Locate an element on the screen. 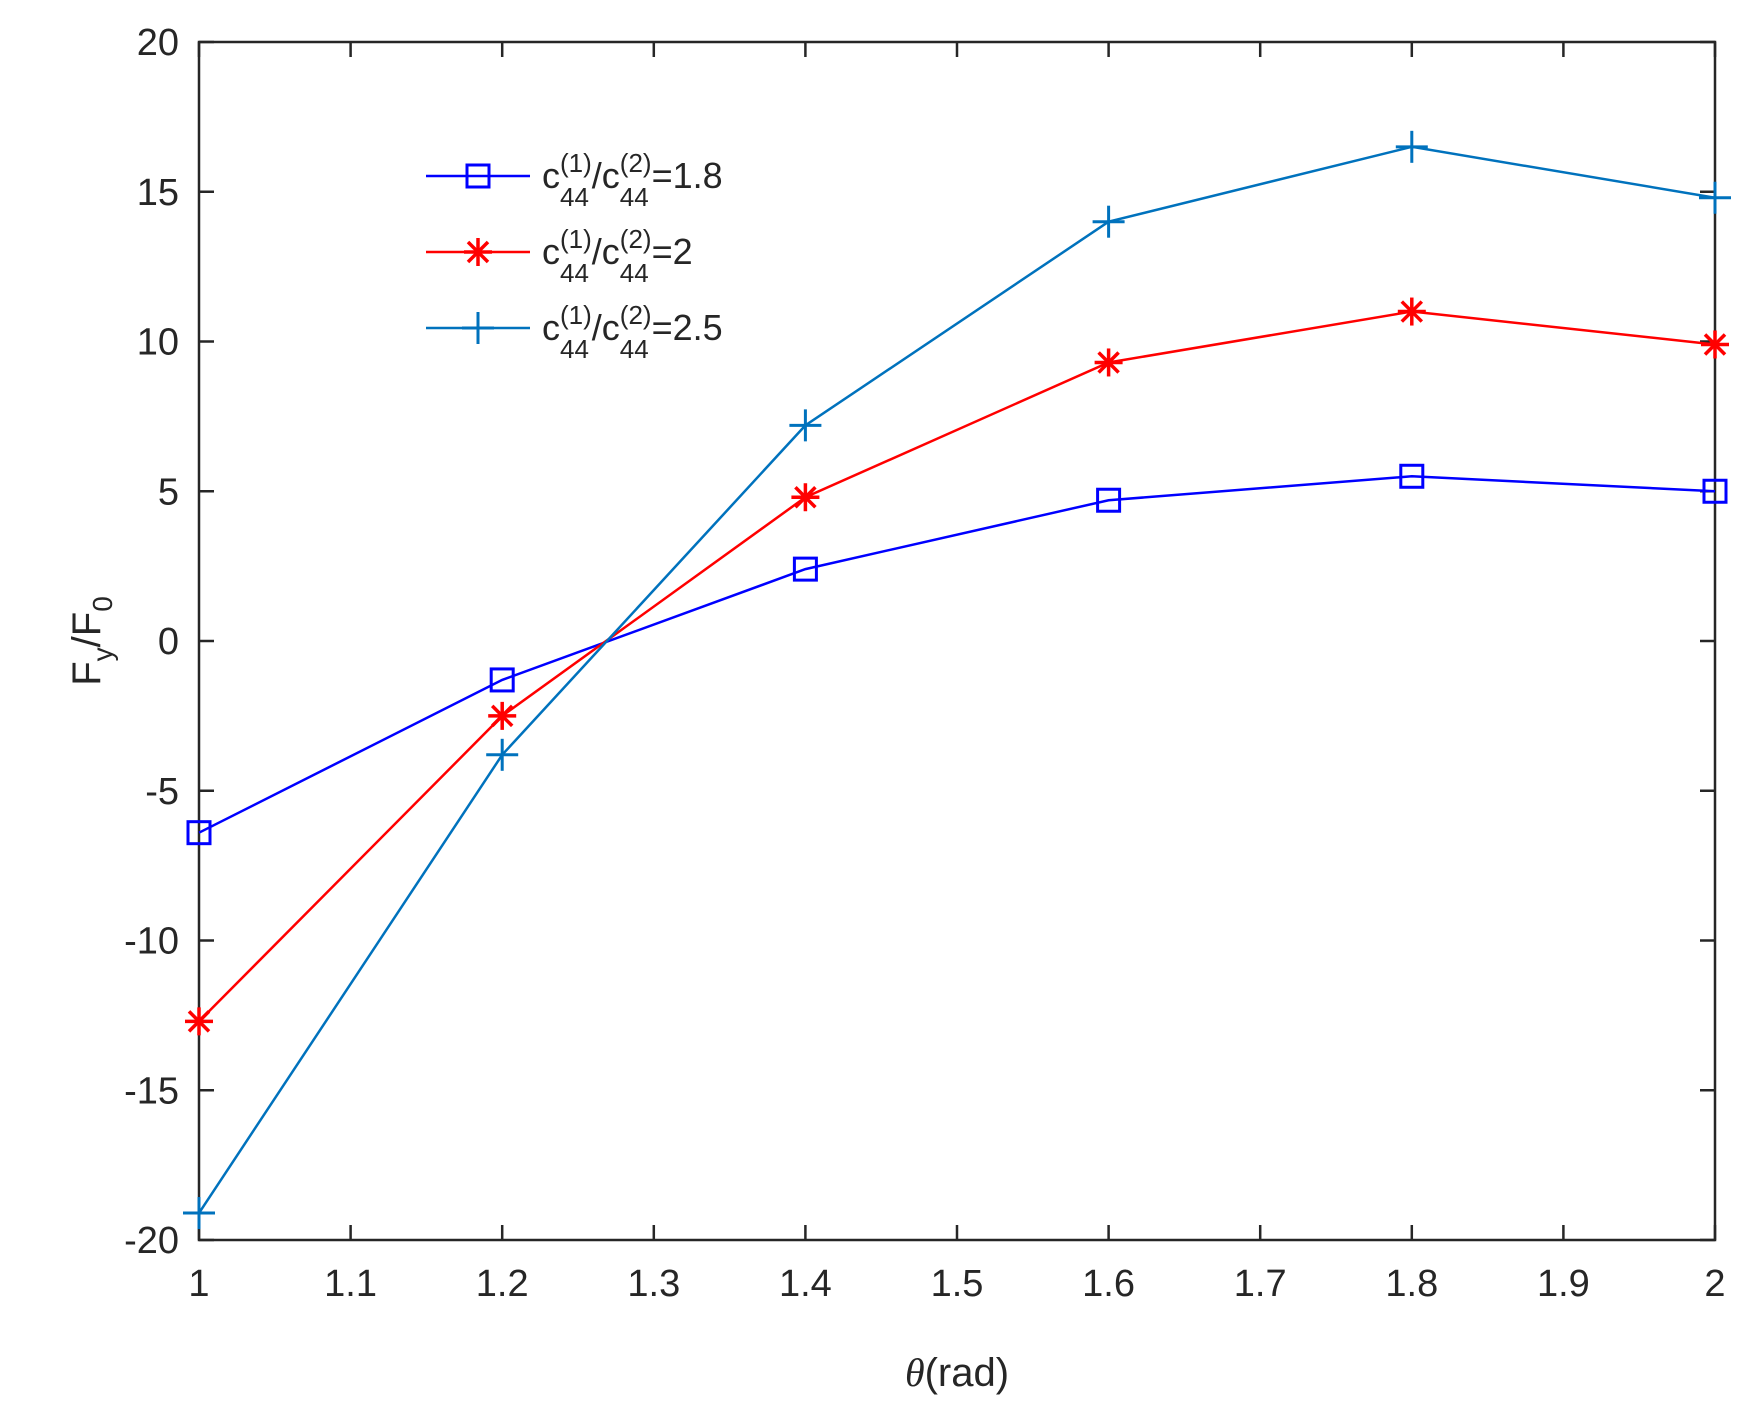 The image size is (1749, 1408). x-axis-symbol: θ is located at coordinates (915, 1372).